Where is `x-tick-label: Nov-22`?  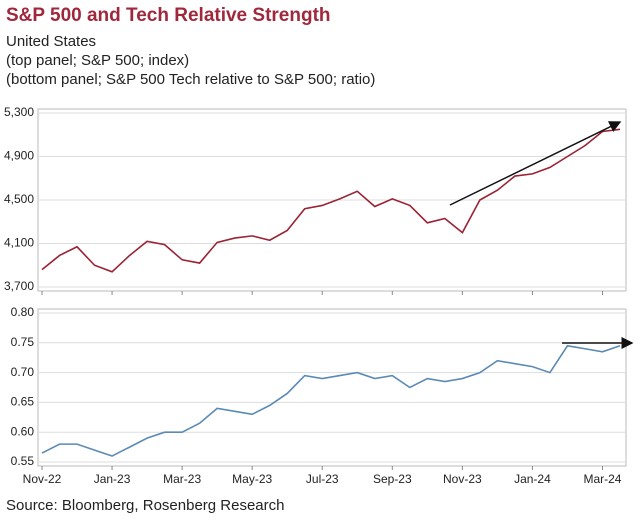 x-tick-label: Nov-22 is located at coordinates (42, 479).